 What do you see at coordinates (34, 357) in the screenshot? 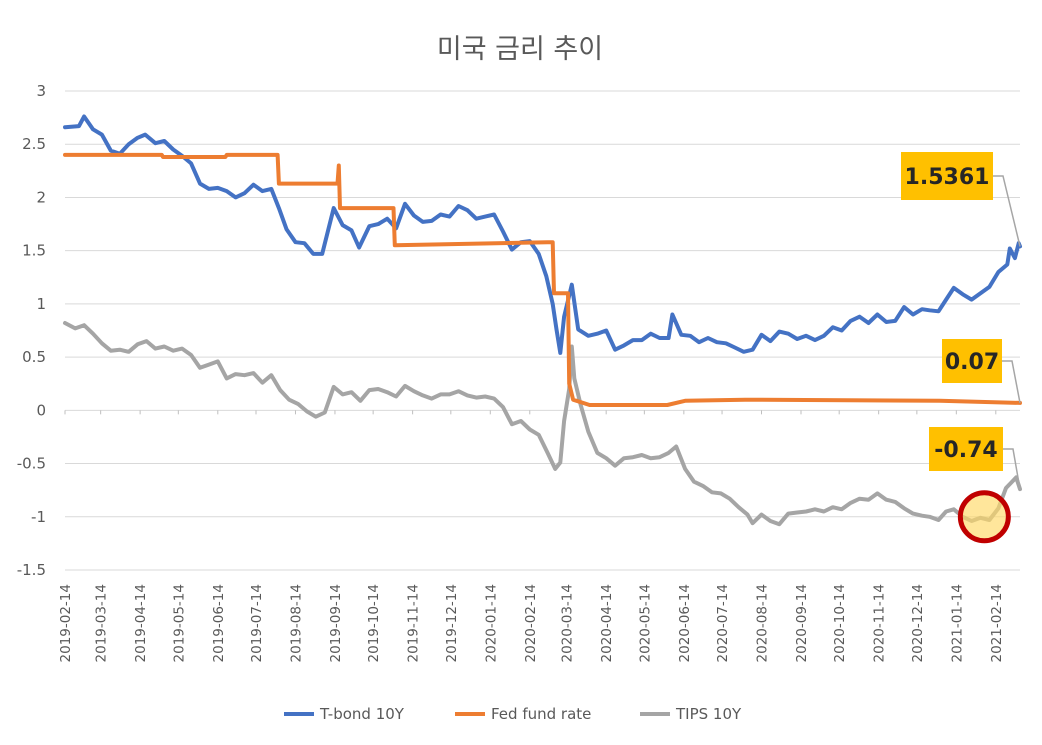
I see `y-tick-label: 0.5` at bounding box center [34, 357].